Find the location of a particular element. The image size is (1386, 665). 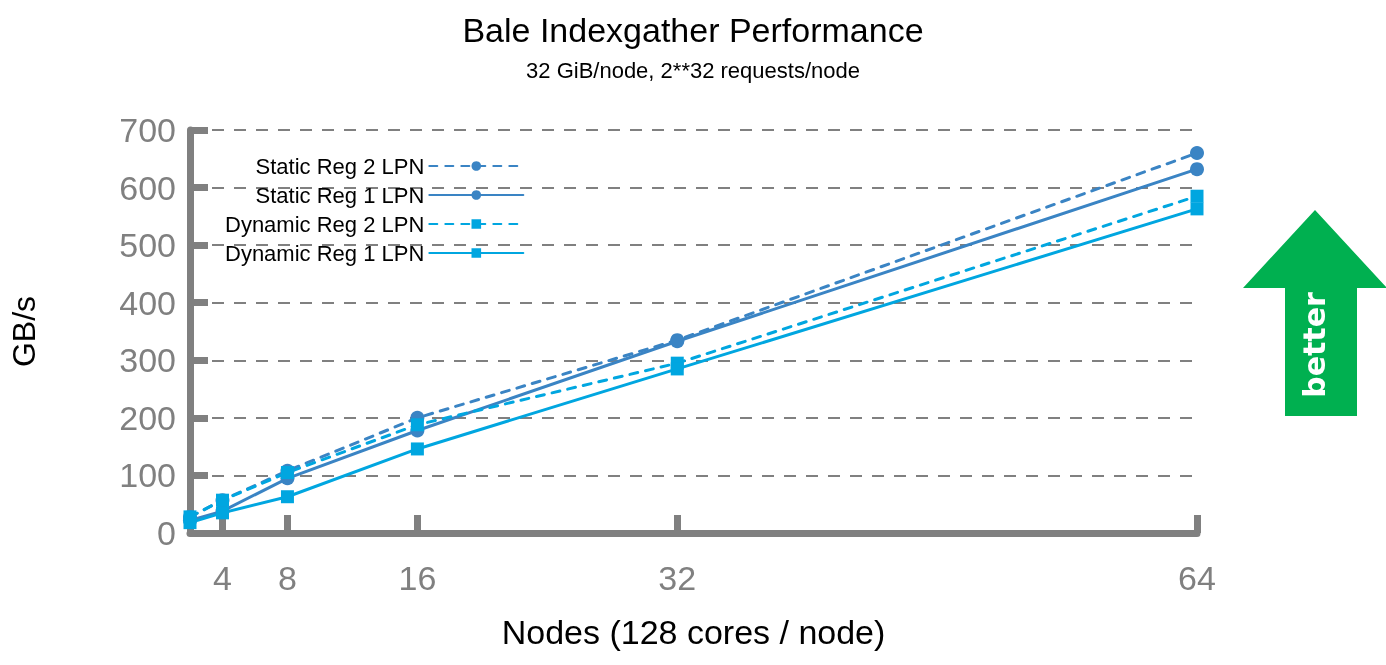

y-tick-label: 600 is located at coordinates (147, 187).